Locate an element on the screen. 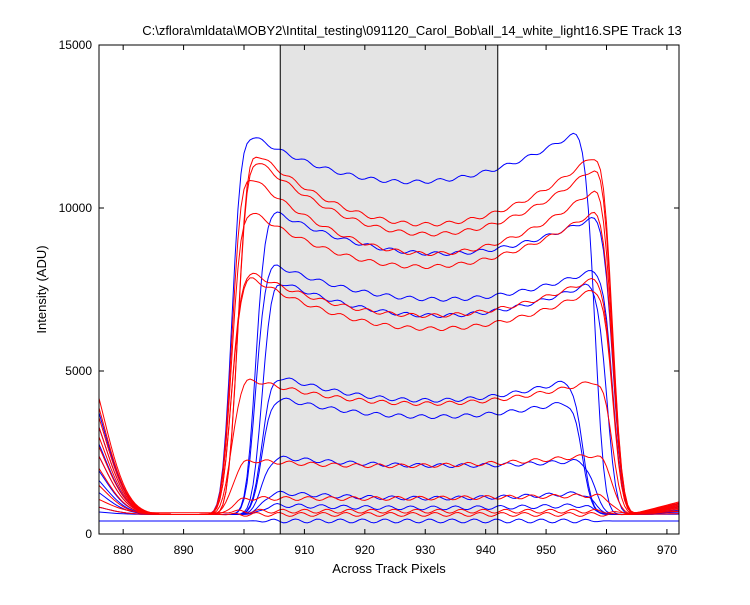  x-axis-label: Across Track Pixels is located at coordinates (389, 568).